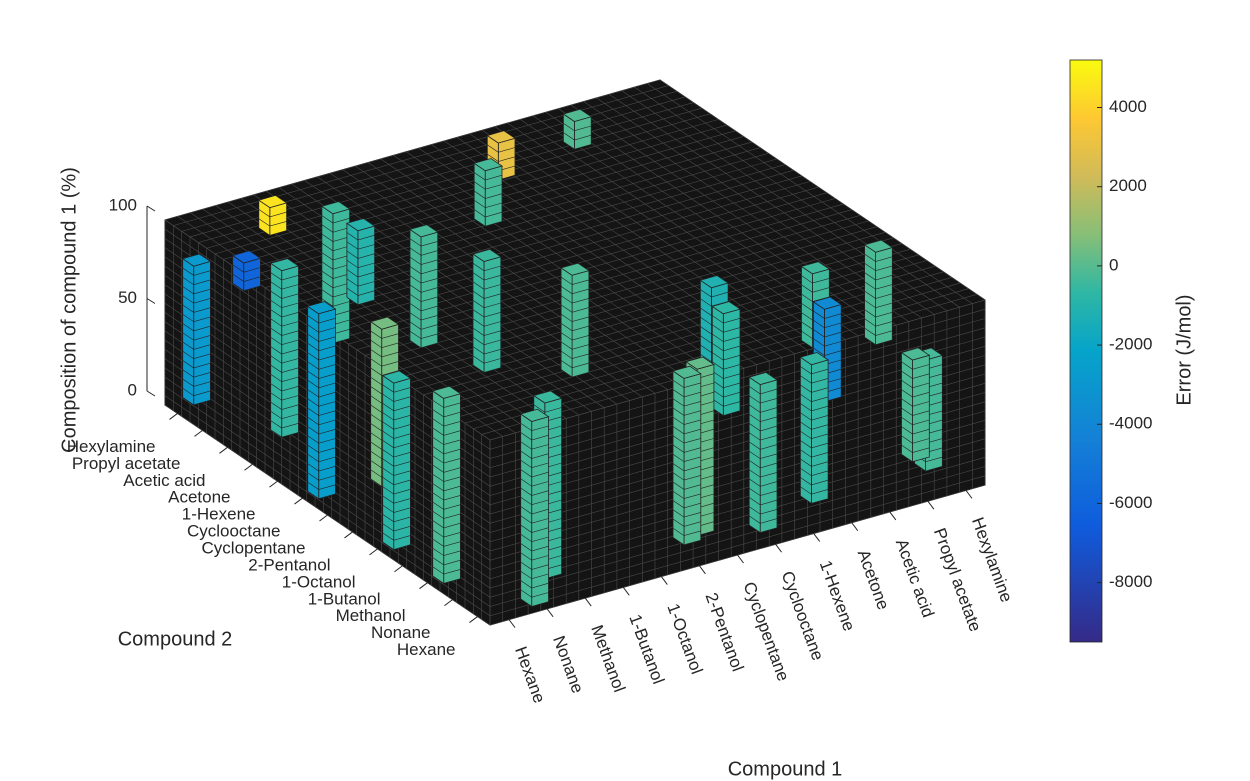  Describe the element at coordinates (175, 639) in the screenshot. I see `y-axis-label: Compound 2` at that location.